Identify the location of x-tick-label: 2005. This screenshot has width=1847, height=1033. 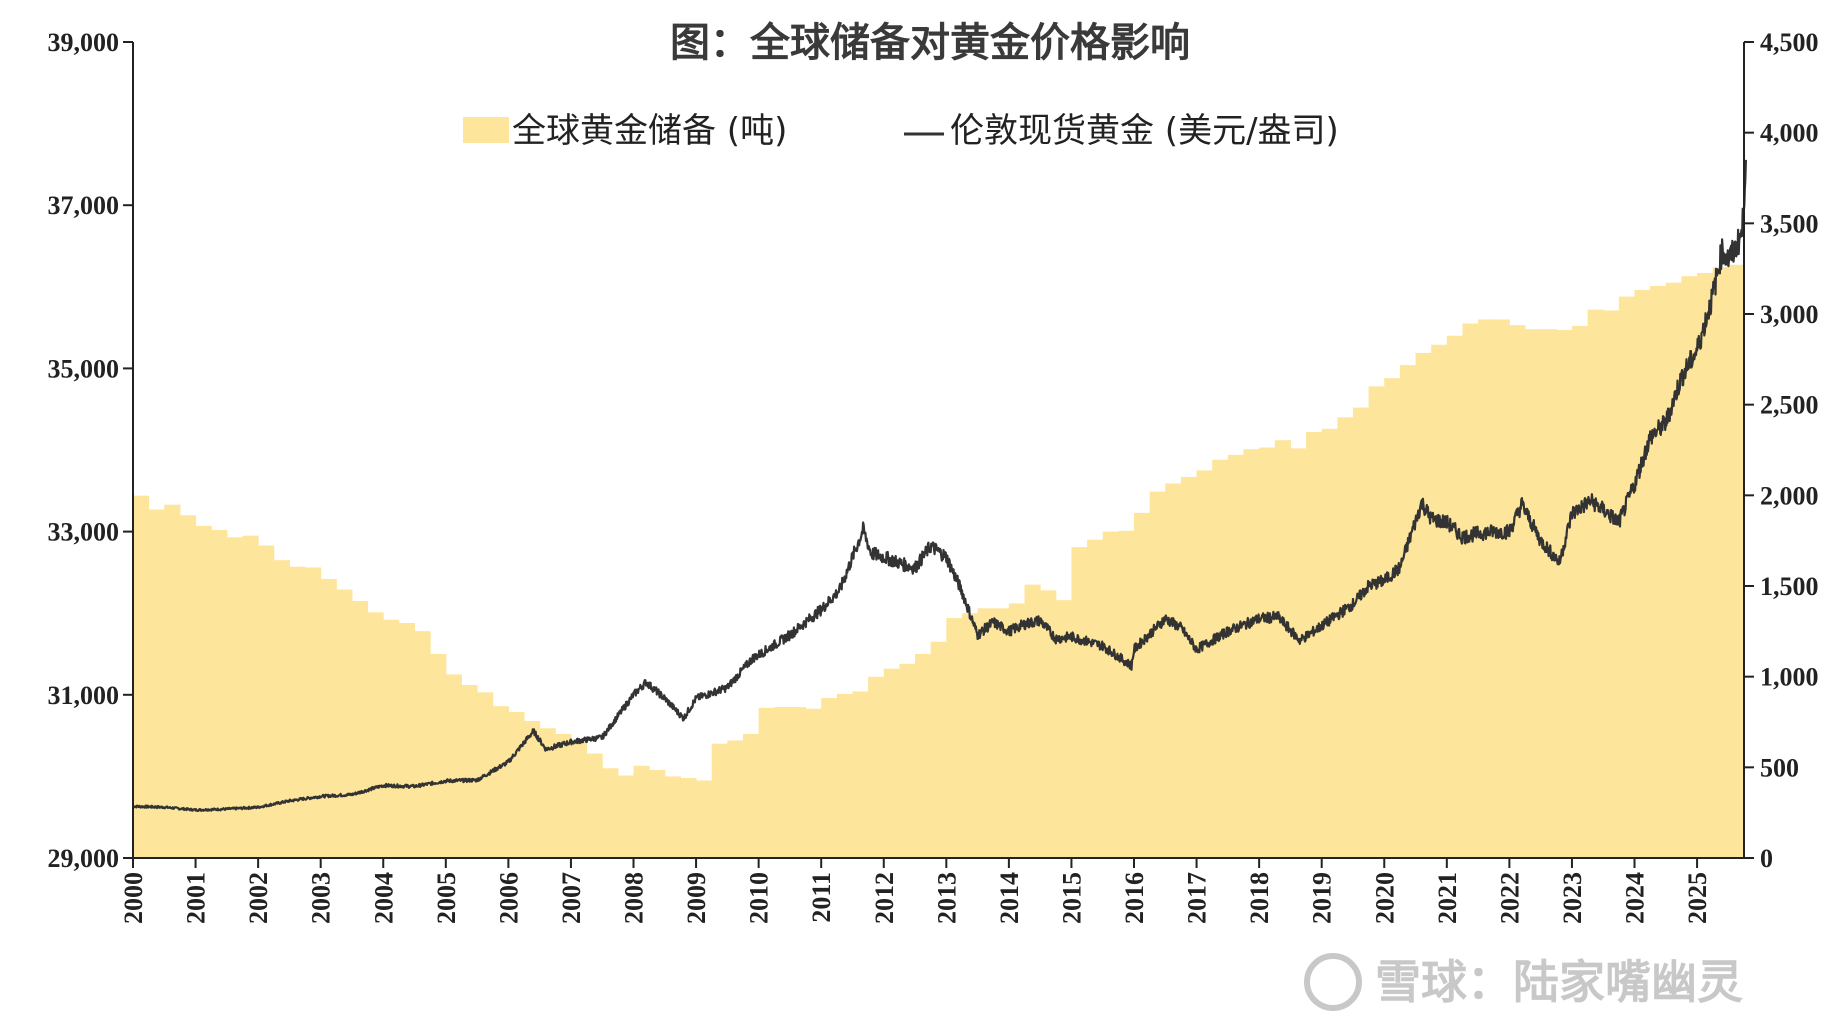
(446, 898).